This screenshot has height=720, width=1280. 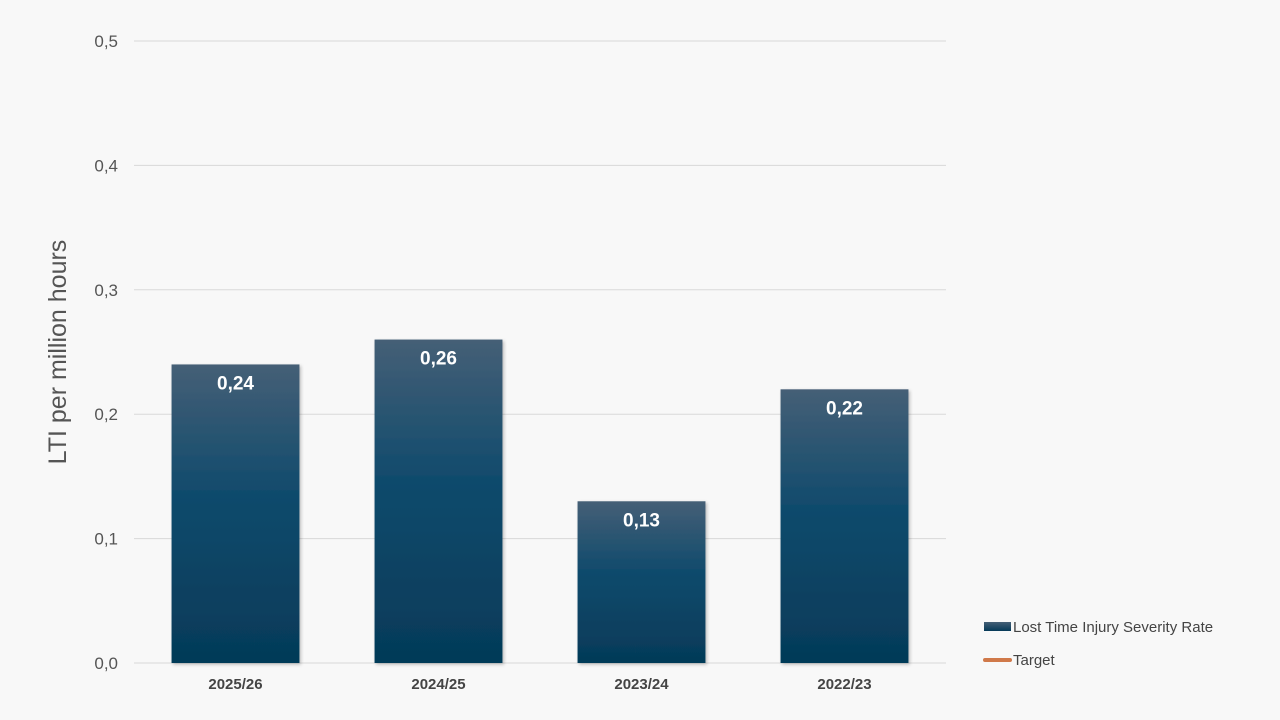 I want to click on legend-item-bars: Lost Time Injury Severity Rate, so click(x=1098, y=627).